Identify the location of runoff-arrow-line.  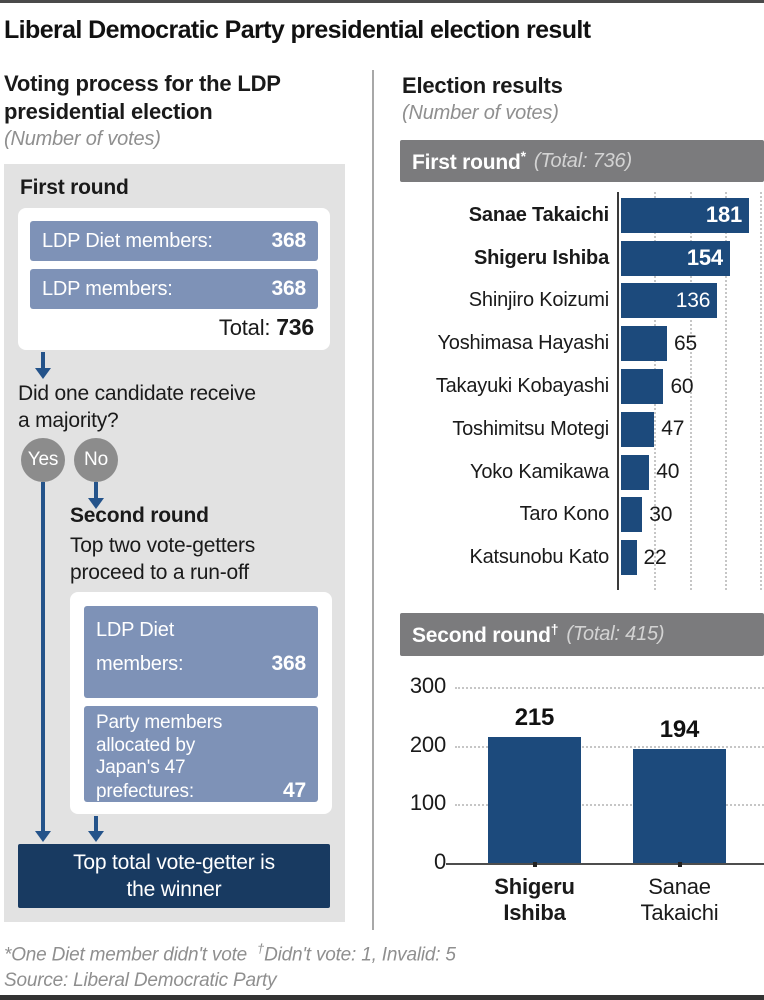
(96, 823).